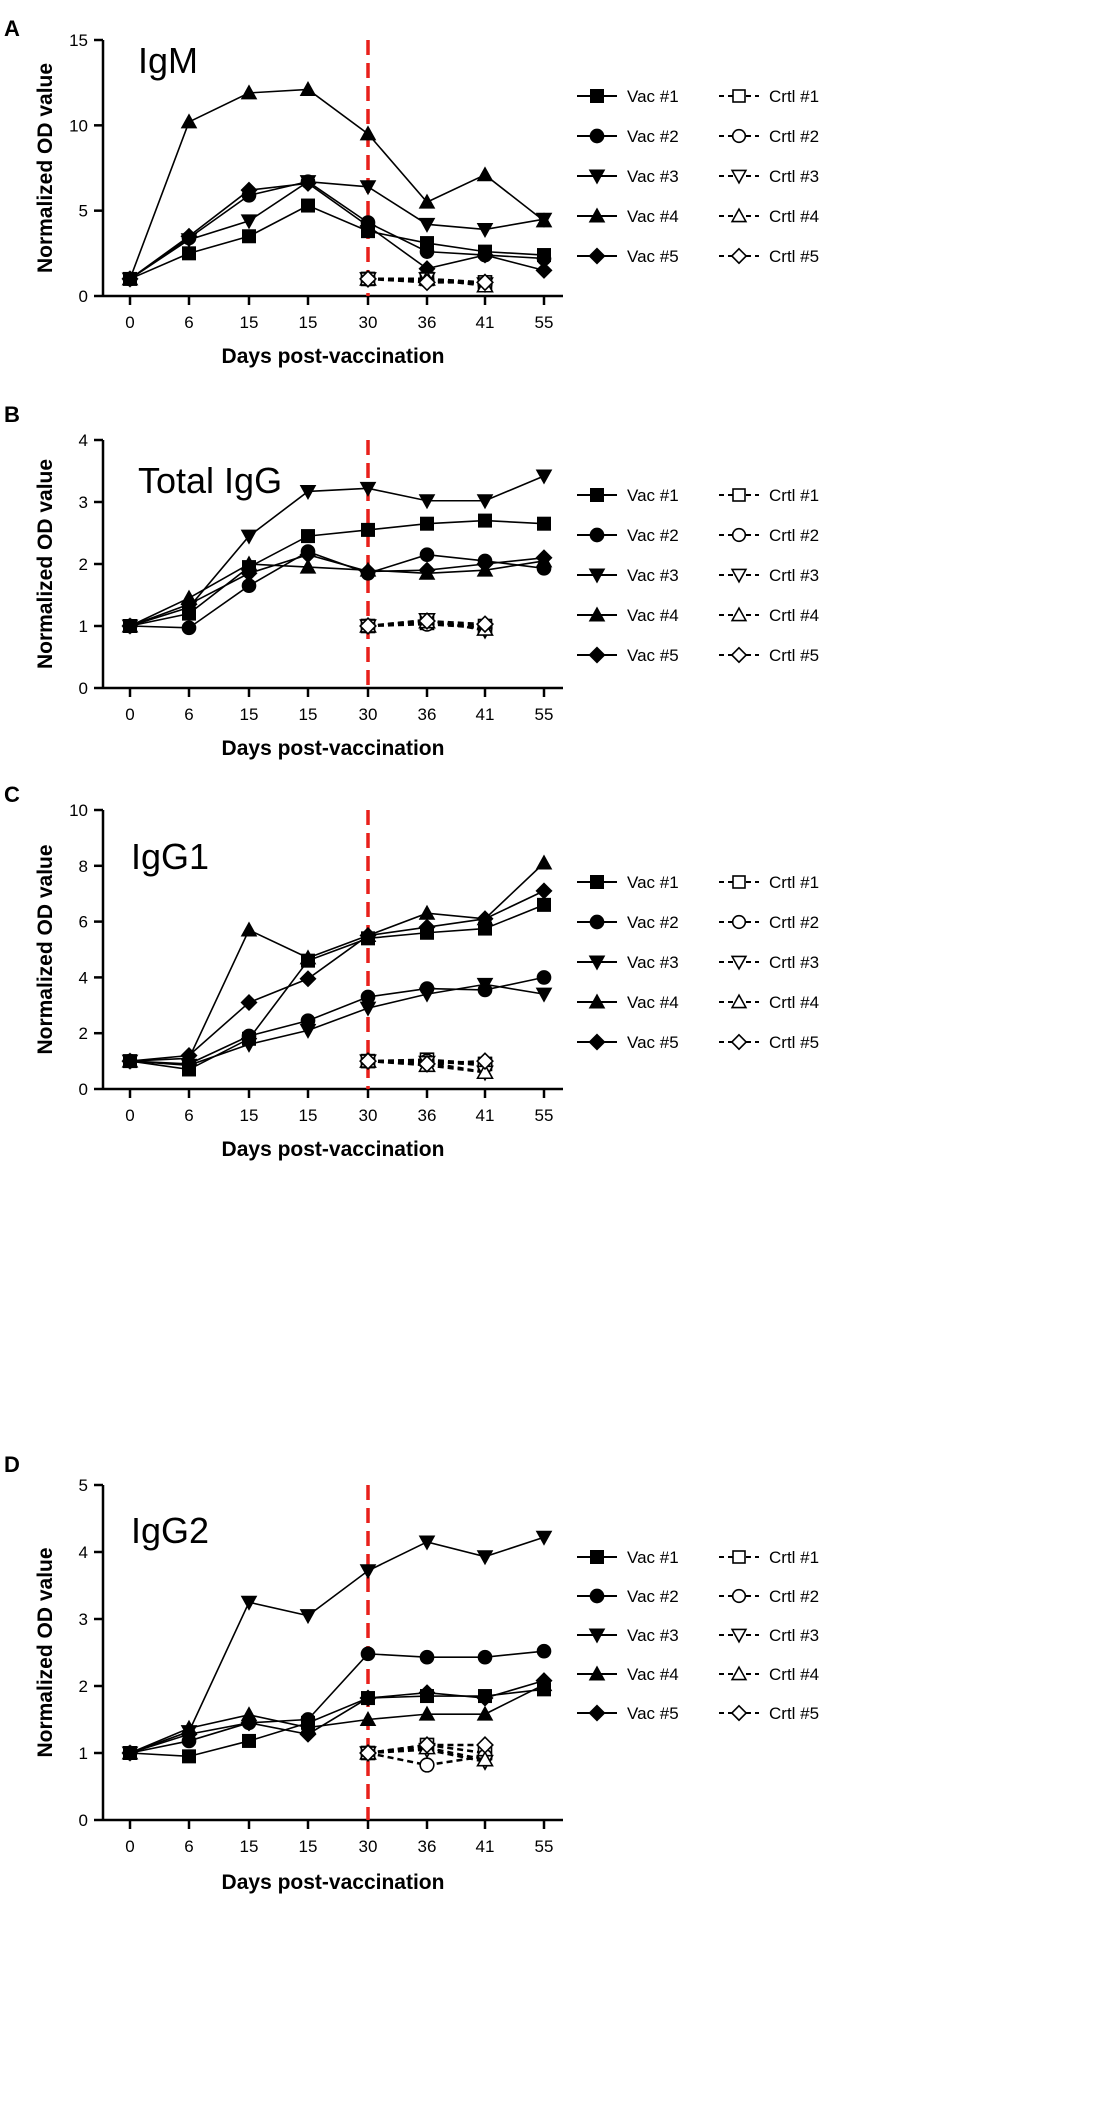 This screenshot has height=2102, width=1101. Describe the element at coordinates (653, 962) in the screenshot. I see `legend-label: Vac #3` at that location.